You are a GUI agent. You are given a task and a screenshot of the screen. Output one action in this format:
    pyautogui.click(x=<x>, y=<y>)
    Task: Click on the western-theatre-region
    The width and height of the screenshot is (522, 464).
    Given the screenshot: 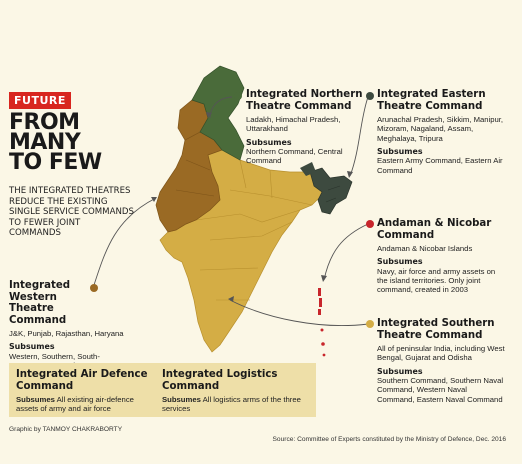 What is the action you would take?
    pyautogui.click(x=189, y=182)
    